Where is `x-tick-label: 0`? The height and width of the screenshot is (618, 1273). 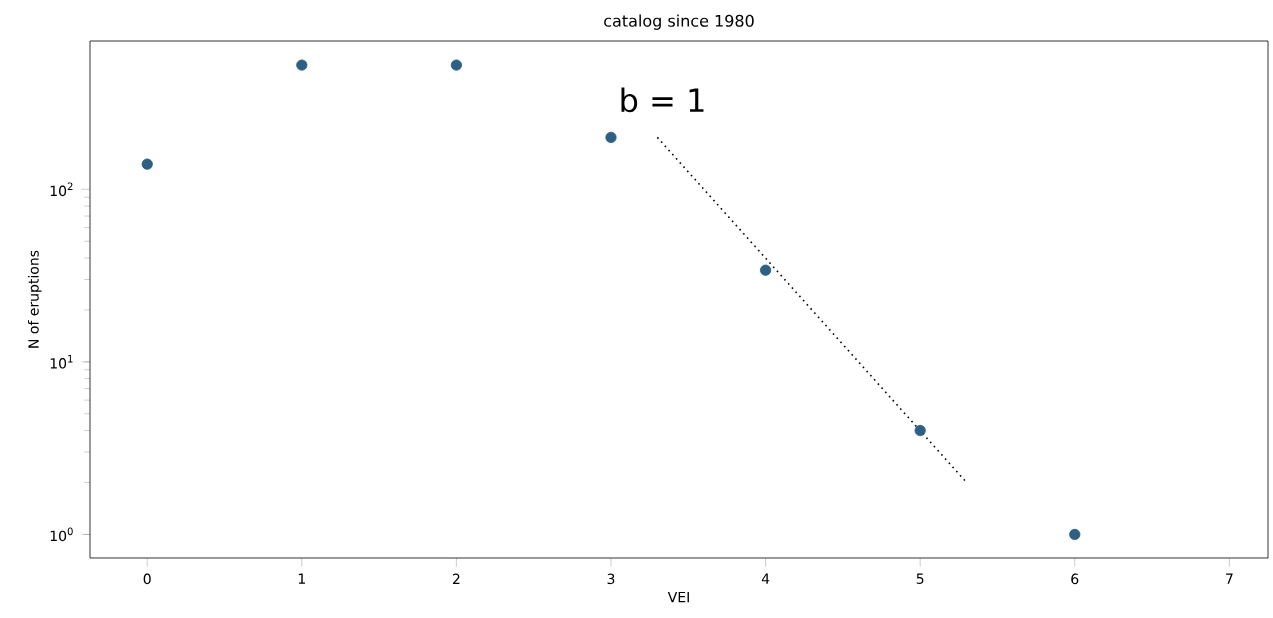 x-tick-label: 0 is located at coordinates (147, 579).